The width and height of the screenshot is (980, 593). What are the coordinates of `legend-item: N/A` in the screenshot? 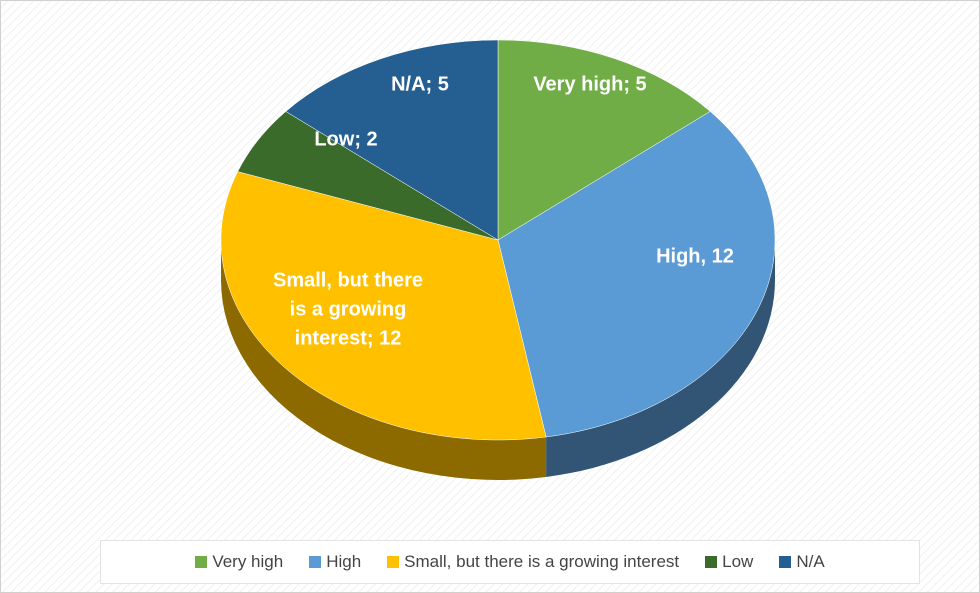 It's located at (802, 562).